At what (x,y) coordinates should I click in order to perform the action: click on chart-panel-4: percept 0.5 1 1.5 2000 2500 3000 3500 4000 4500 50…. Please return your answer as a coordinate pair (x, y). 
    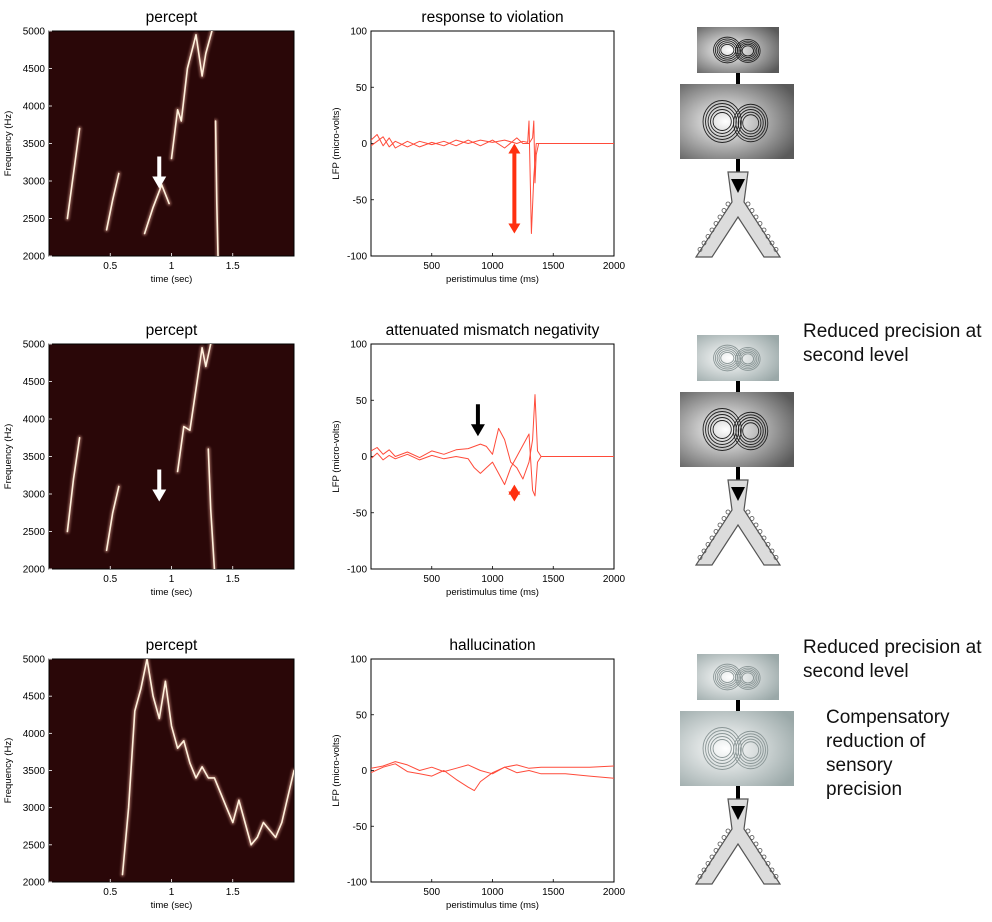
    Looking at the image, I should click on (149, 774).